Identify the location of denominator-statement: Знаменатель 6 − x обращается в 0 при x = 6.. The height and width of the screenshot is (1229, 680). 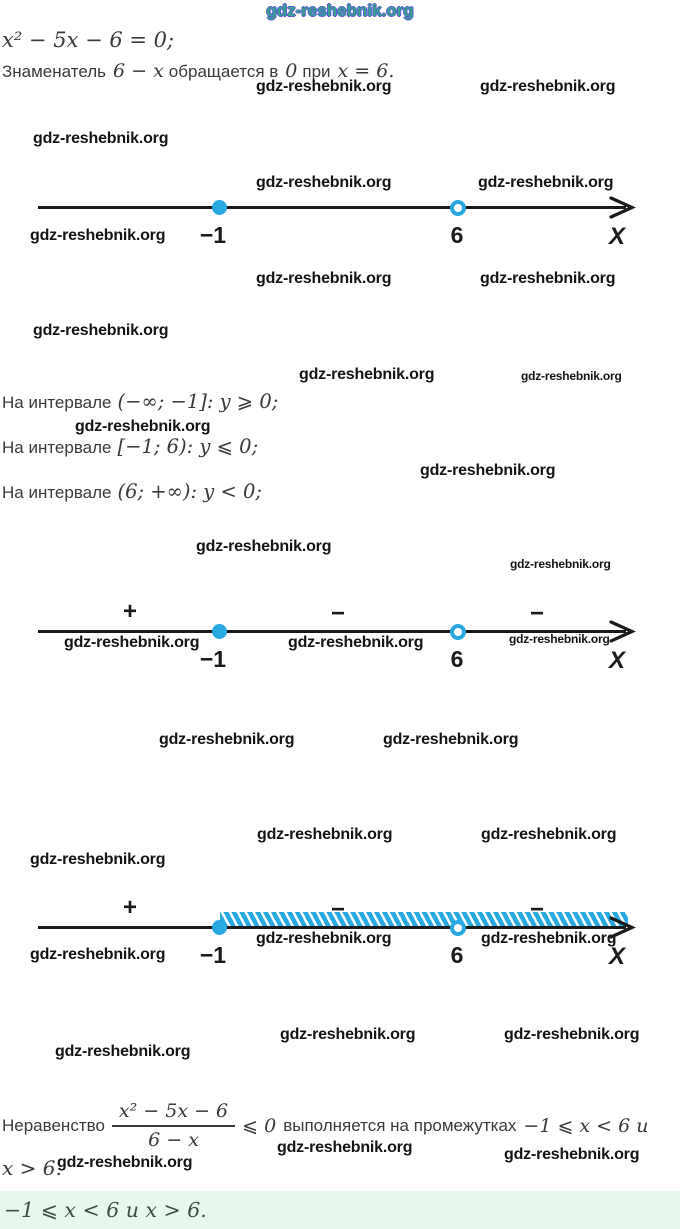
(200, 71).